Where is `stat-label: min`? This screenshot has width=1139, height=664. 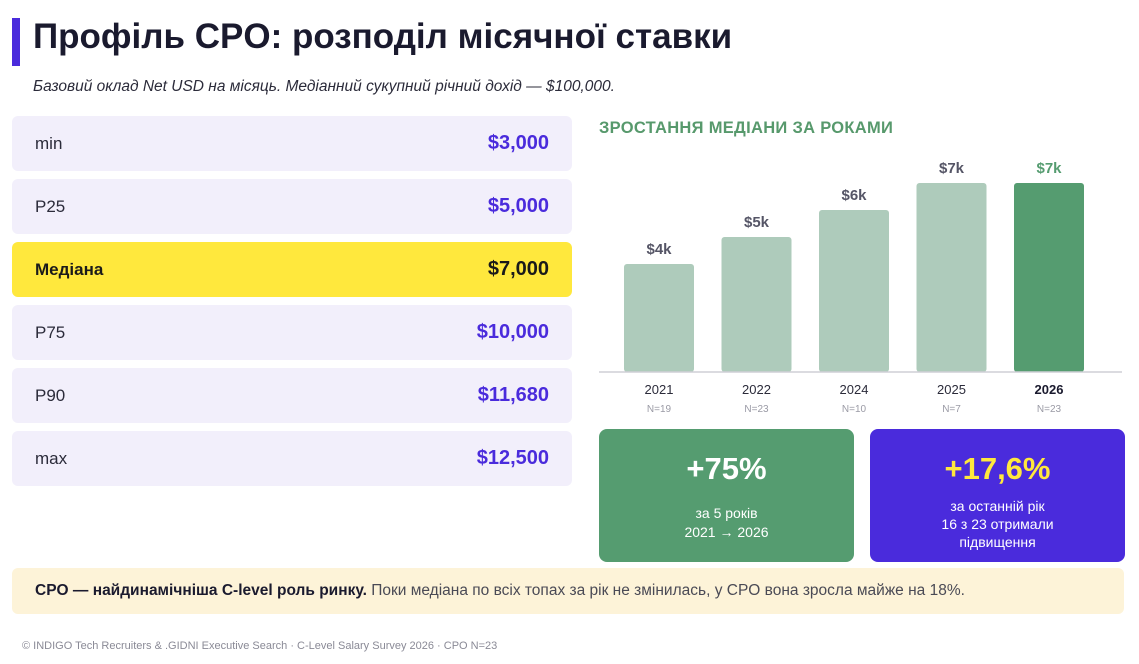 stat-label: min is located at coordinates (49, 143).